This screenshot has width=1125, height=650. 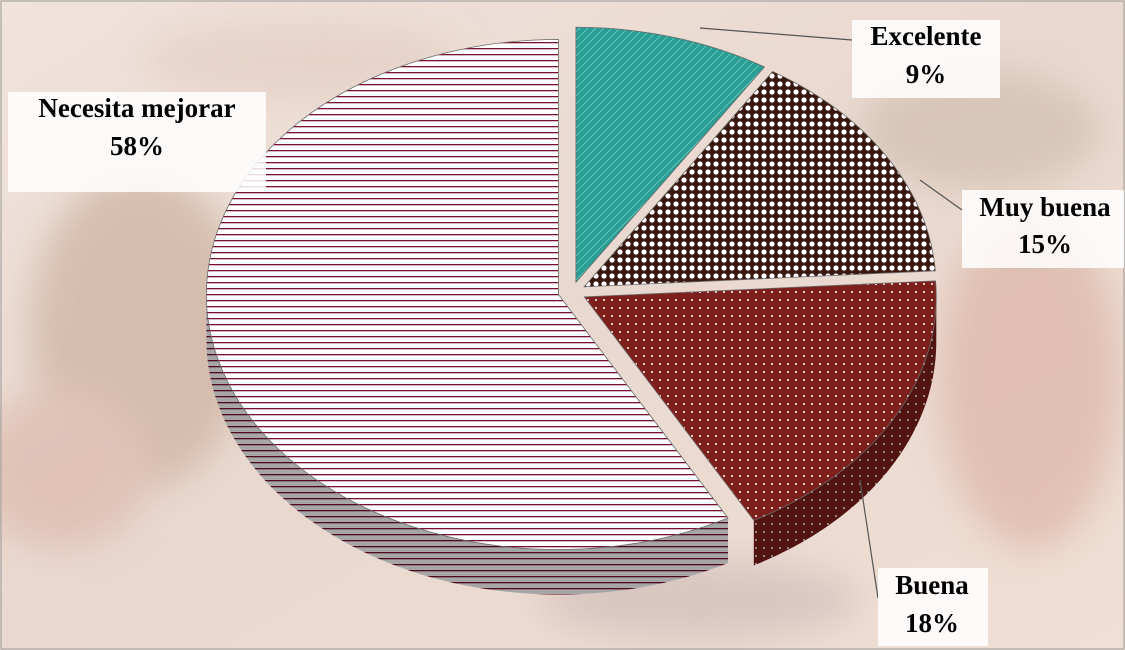 What do you see at coordinates (137, 146) in the screenshot?
I see `slice-value-label: 58%` at bounding box center [137, 146].